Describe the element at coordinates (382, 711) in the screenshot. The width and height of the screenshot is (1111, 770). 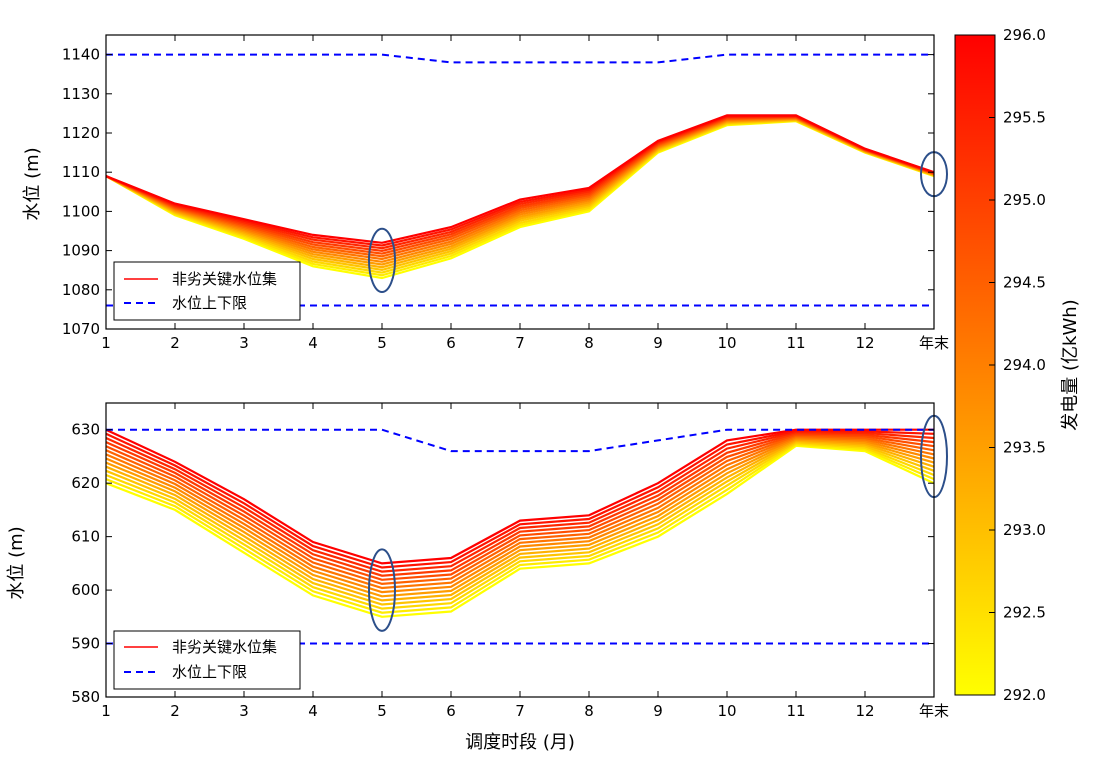
I see `lower-x-tick-label: 5` at that location.